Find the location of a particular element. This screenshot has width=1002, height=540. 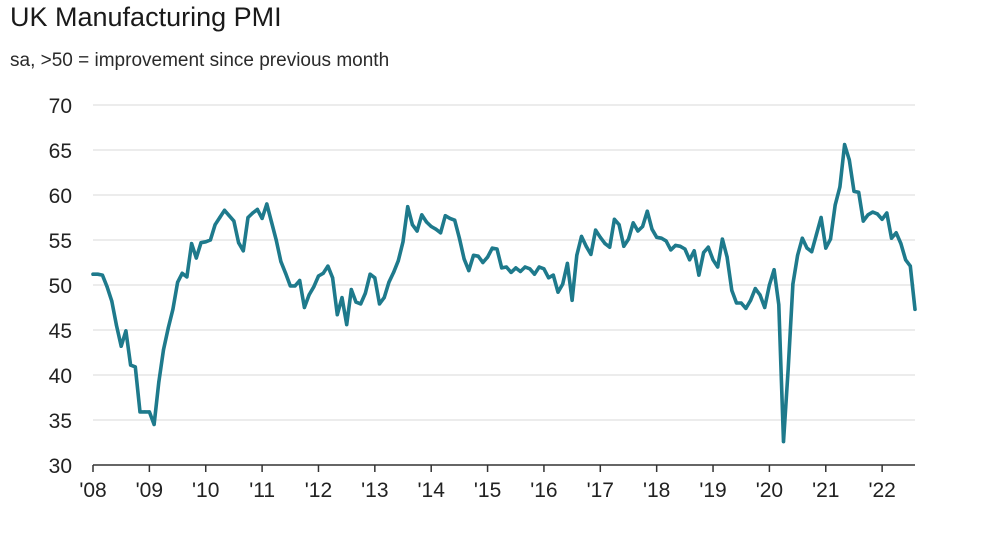

x-tick-label: '20 is located at coordinates (769, 490).